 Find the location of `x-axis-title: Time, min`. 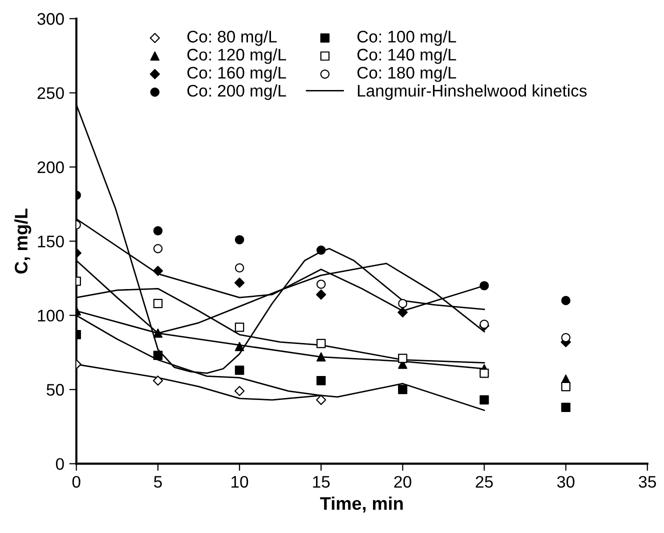

x-axis-title: Time, min is located at coordinates (361, 504).